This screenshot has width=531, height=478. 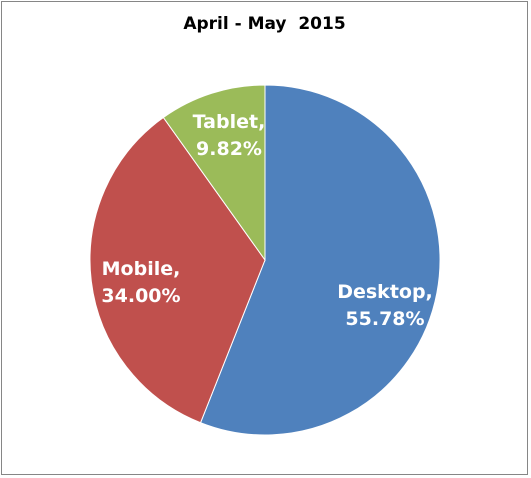 I want to click on pie-label-value: 9.82%, so click(x=229, y=149).